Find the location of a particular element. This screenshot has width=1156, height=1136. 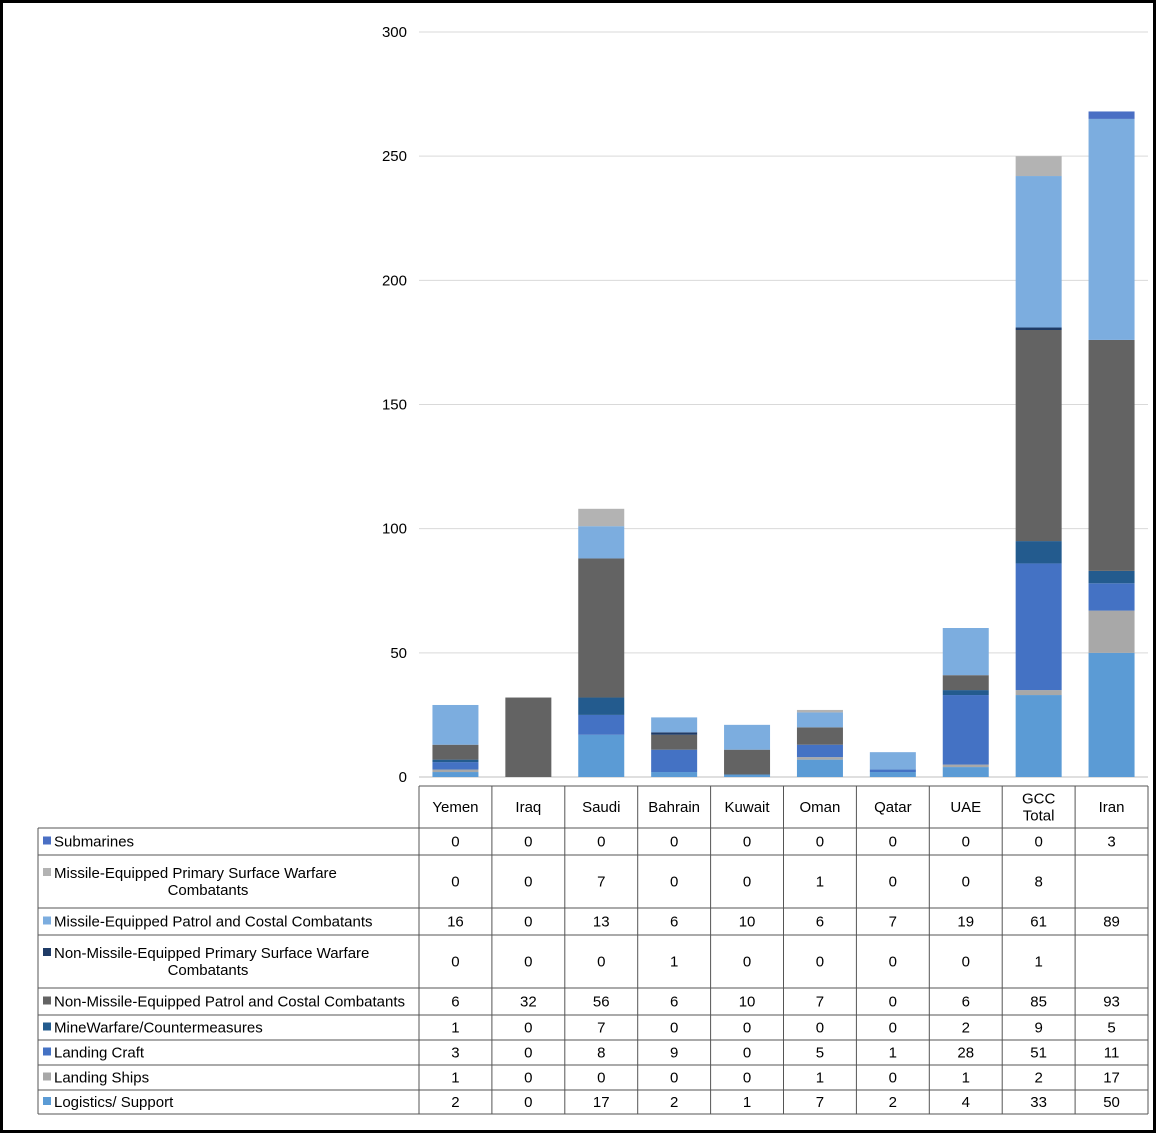

legend-key-non-missile-equipped-primary-surface-warfare-combatants is located at coordinates (47, 952).